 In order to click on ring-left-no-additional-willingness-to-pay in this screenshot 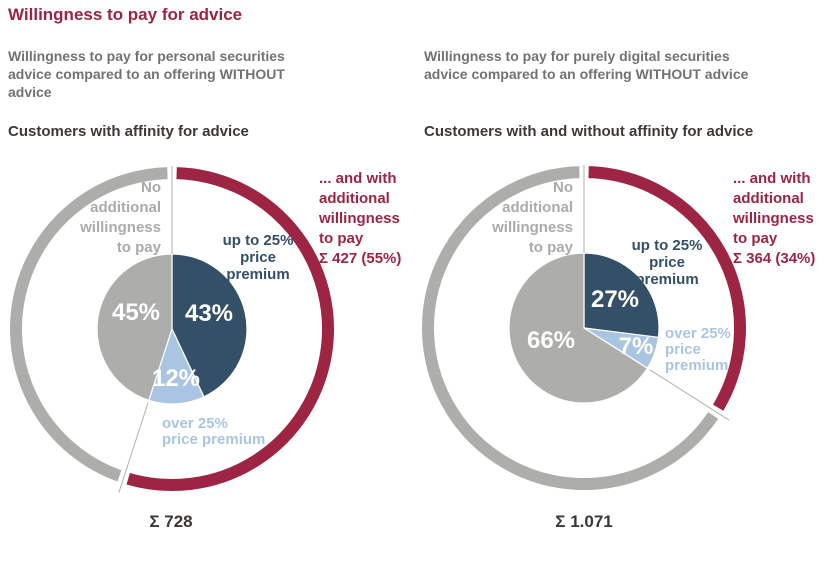, I will do `click(89, 324)`.